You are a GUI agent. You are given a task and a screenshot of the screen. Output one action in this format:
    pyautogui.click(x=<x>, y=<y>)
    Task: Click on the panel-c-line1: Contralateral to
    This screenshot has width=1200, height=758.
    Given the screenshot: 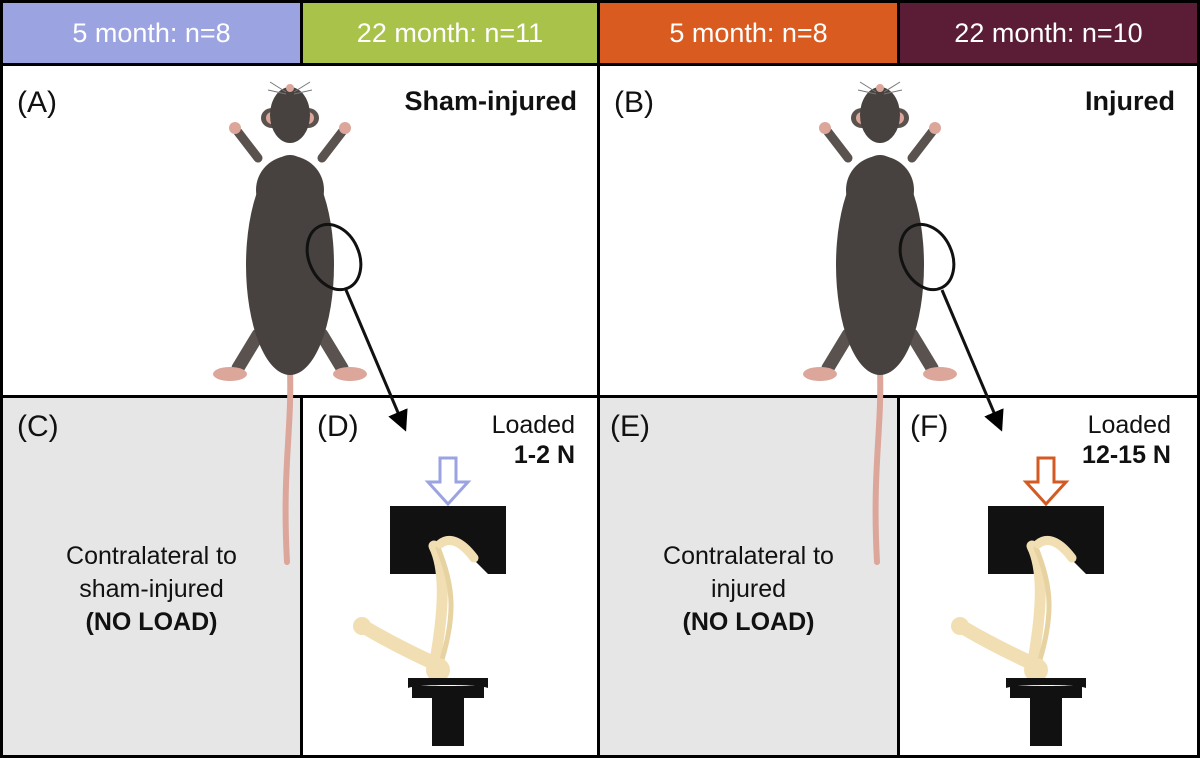 What is the action you would take?
    pyautogui.click(x=151, y=556)
    